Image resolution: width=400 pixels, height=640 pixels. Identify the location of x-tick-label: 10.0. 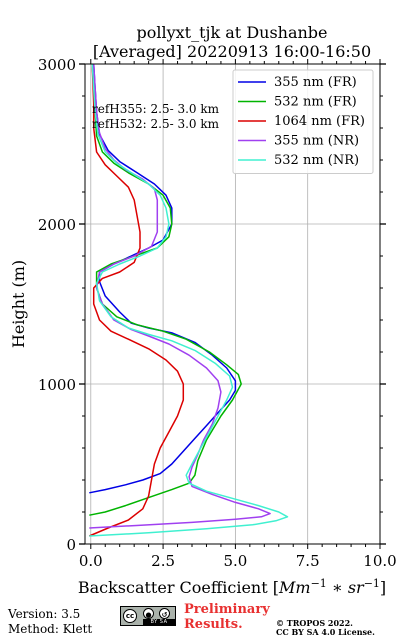
(379, 561).